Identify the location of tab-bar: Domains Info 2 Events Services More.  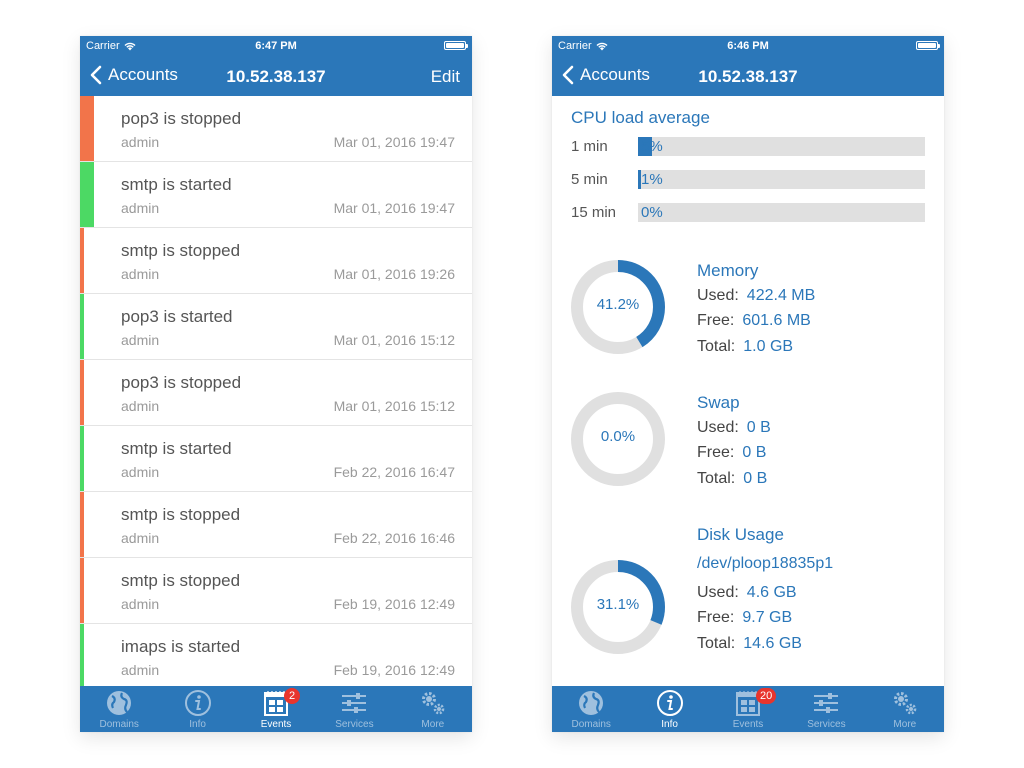
(276, 709).